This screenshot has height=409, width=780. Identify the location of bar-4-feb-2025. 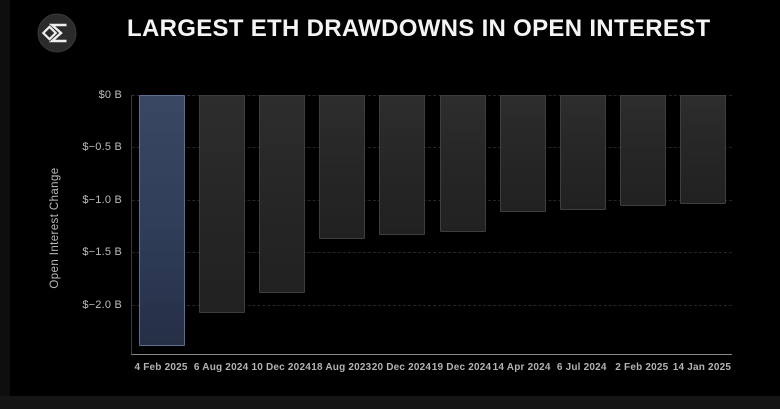
(162, 220).